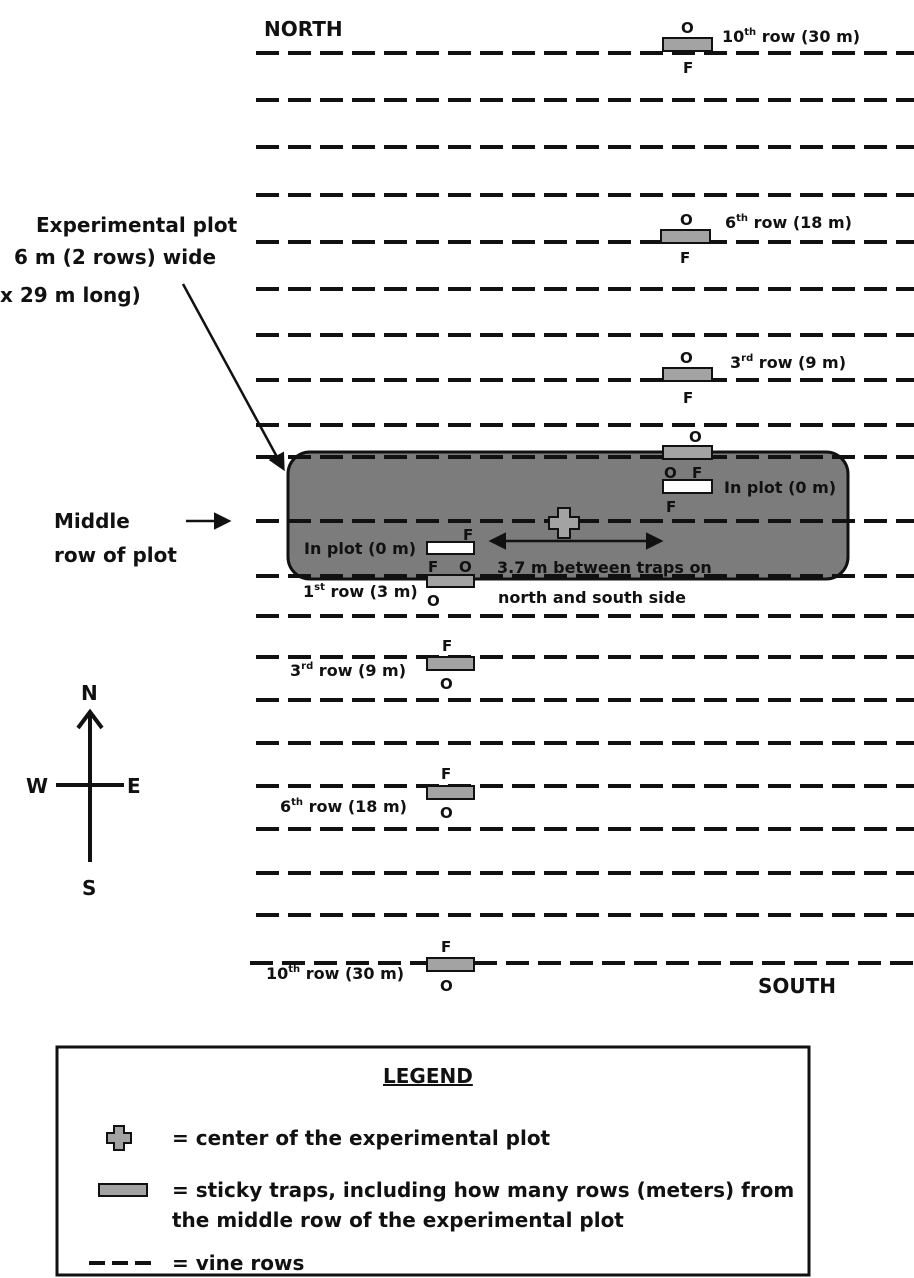  What do you see at coordinates (592, 597) in the screenshot?
I see `distance-label-line2: north and south side` at bounding box center [592, 597].